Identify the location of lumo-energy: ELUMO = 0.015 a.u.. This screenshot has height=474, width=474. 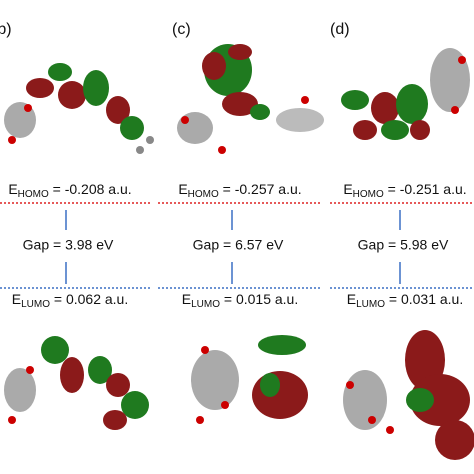
(240, 300).